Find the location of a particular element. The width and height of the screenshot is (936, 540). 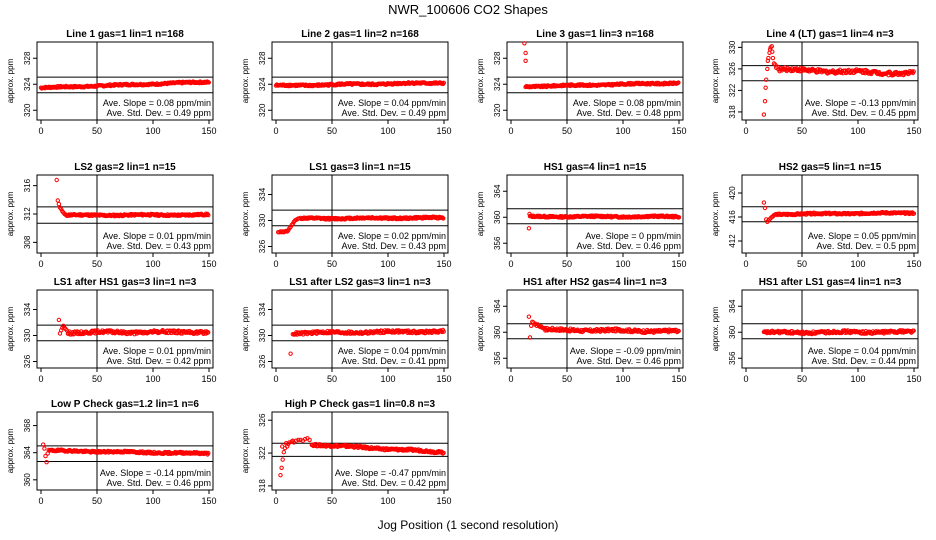

std-annotation: Ave. Std. Dev. = 0.41 ppm is located at coordinates (394, 361).